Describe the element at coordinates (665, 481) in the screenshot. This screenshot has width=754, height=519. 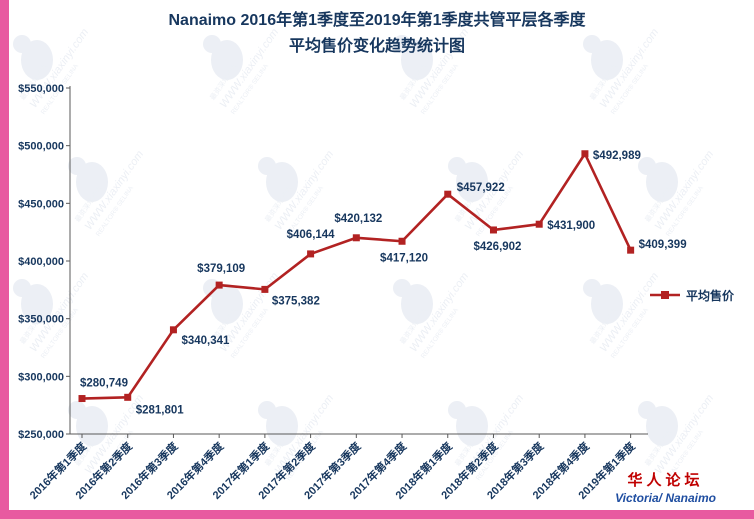
I see `footer-forum-name: 华人论坛` at that location.